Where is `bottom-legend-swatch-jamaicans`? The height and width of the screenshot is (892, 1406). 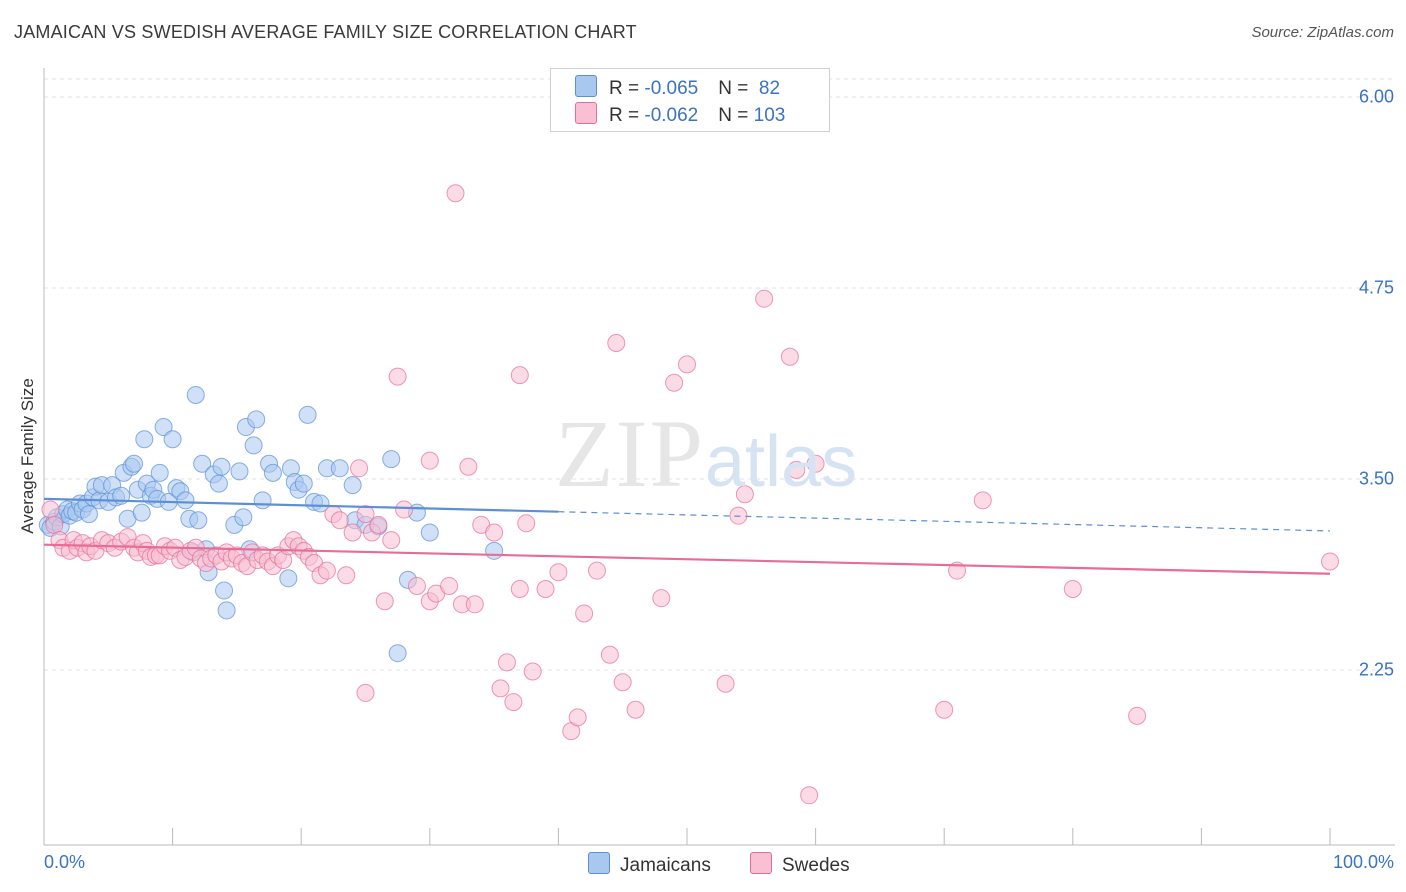
bottom-legend-swatch-jamaicans is located at coordinates (599, 863).